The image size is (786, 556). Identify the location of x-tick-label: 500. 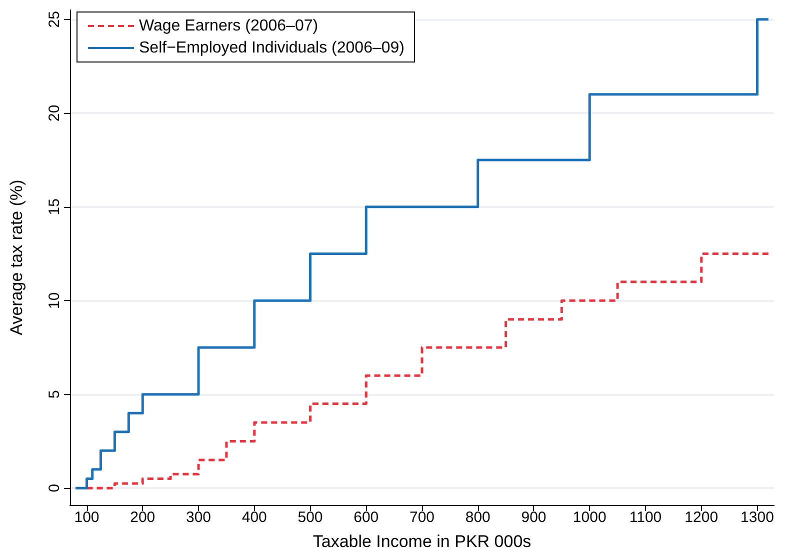
(310, 517).